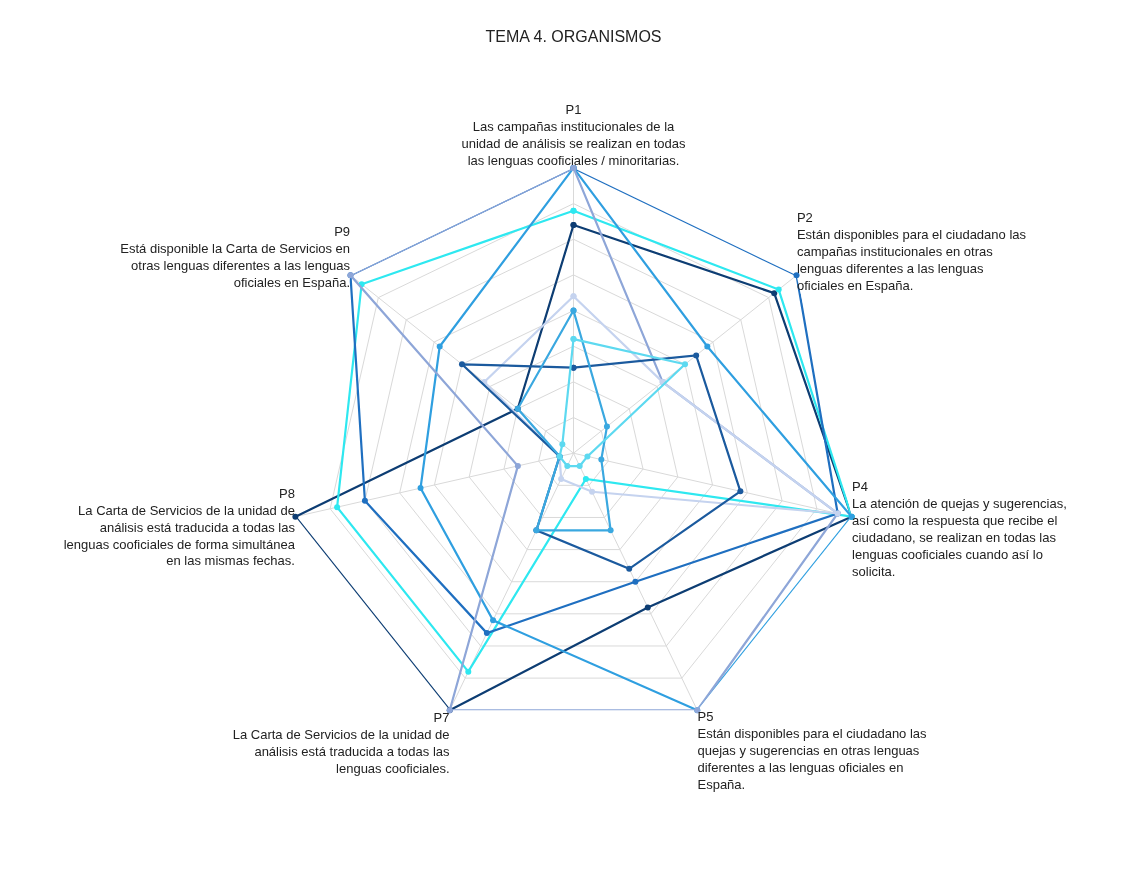 The image size is (1147, 871). Describe the element at coordinates (179, 527) in the screenshot. I see `spoke-label: P8 La Carta de Servicios de la unidad de análisis está traducida a todas las lenguas cooficiales de forma simultánea en las mismas fechas.` at that location.